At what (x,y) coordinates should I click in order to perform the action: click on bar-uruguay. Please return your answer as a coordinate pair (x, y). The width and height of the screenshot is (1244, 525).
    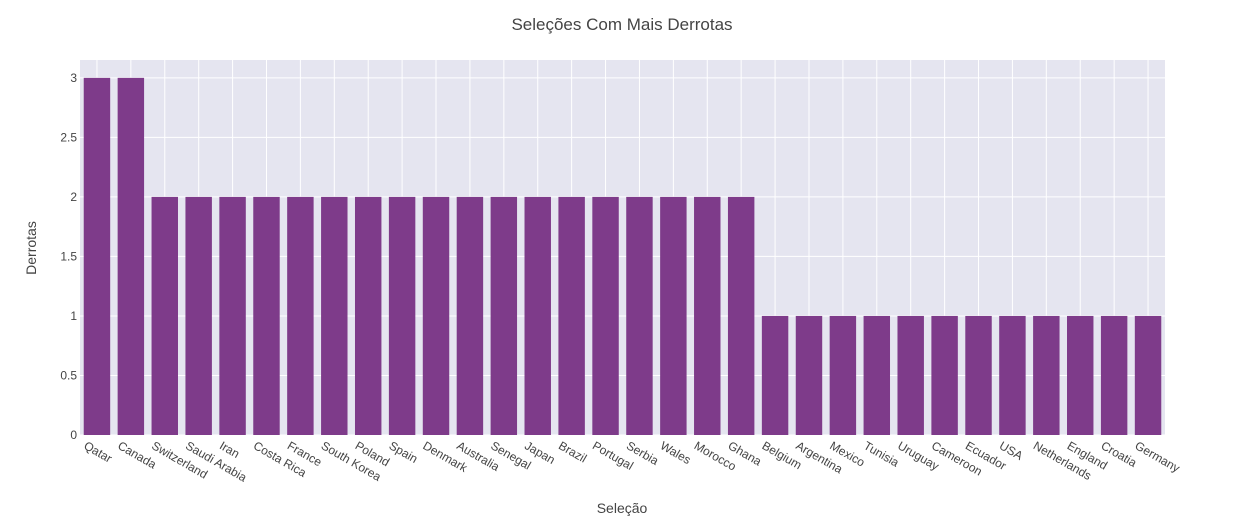
    Looking at the image, I should click on (910, 375).